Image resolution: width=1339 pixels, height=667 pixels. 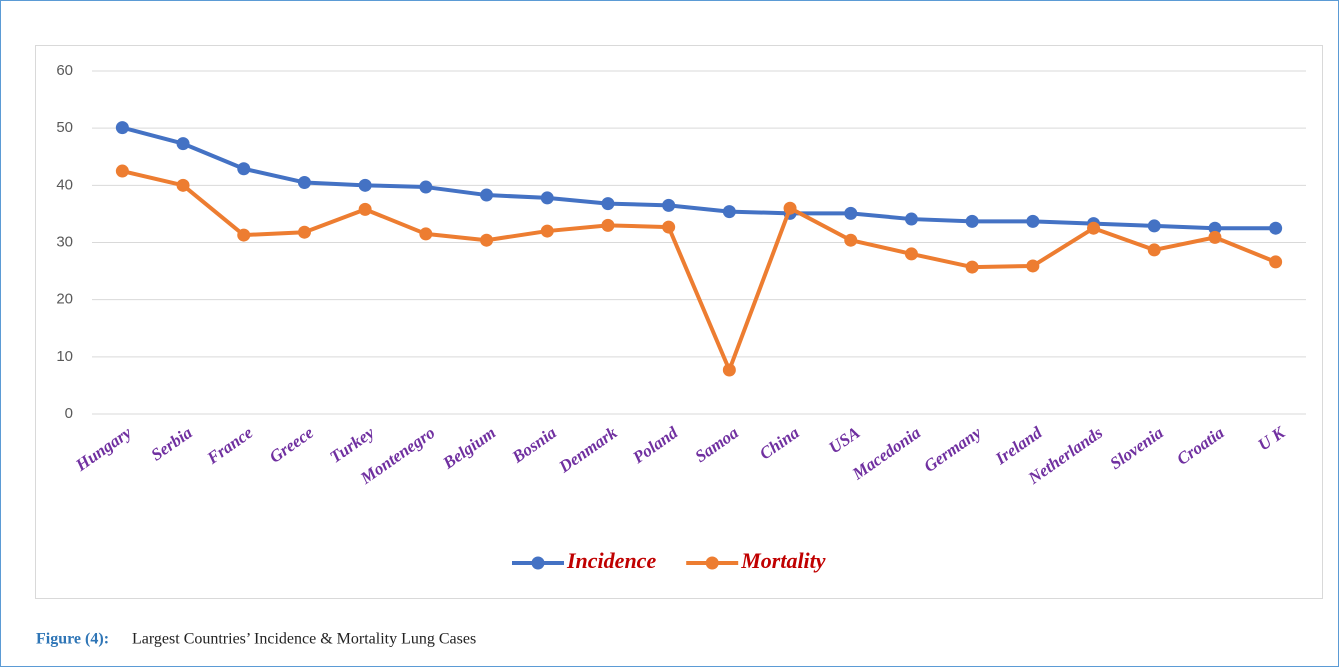 I want to click on y-tick-label: 60, so click(x=64, y=70).